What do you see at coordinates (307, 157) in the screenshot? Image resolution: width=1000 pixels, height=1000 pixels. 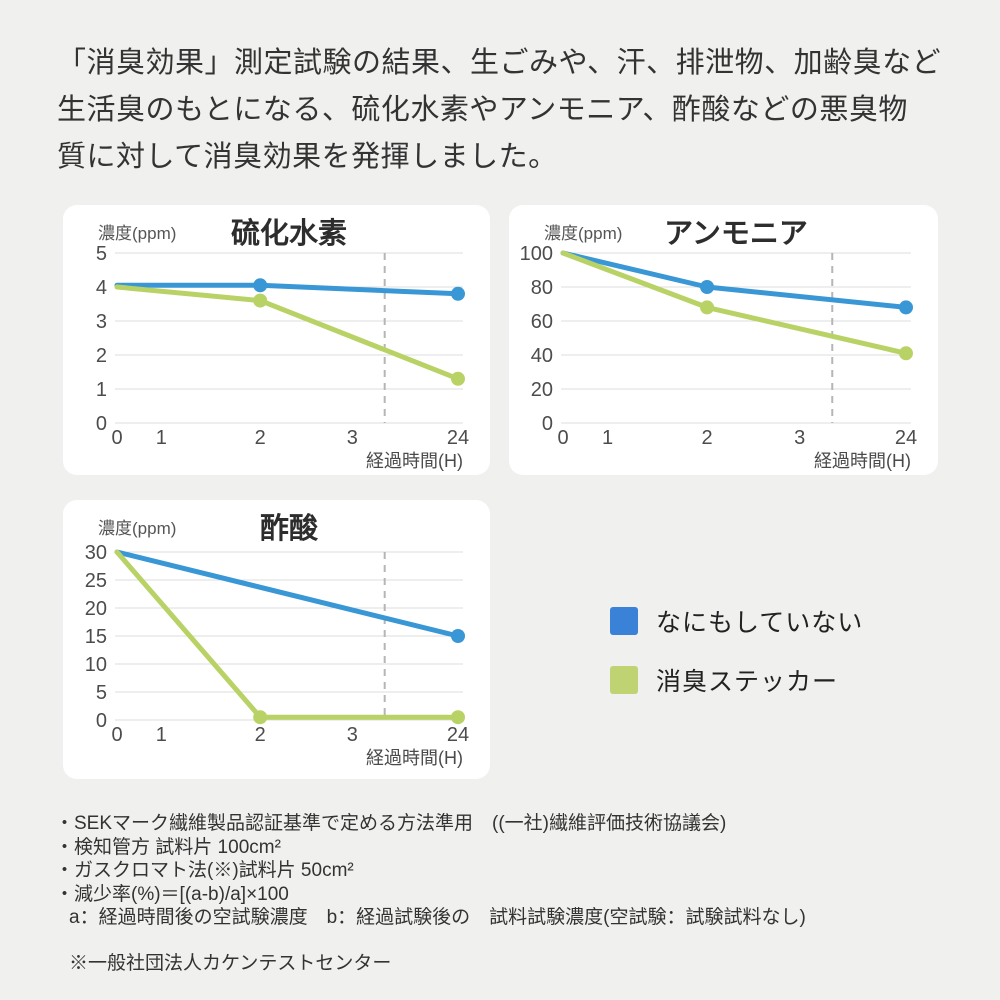 I see `header-line-3: 質に対して消臭効果を発揮しました。` at bounding box center [307, 157].